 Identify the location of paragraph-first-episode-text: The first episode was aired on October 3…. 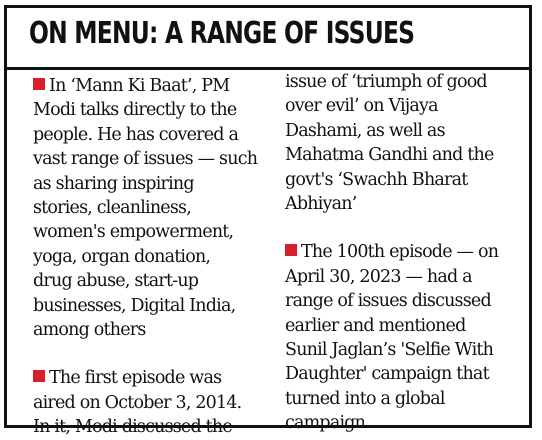
(137, 403).